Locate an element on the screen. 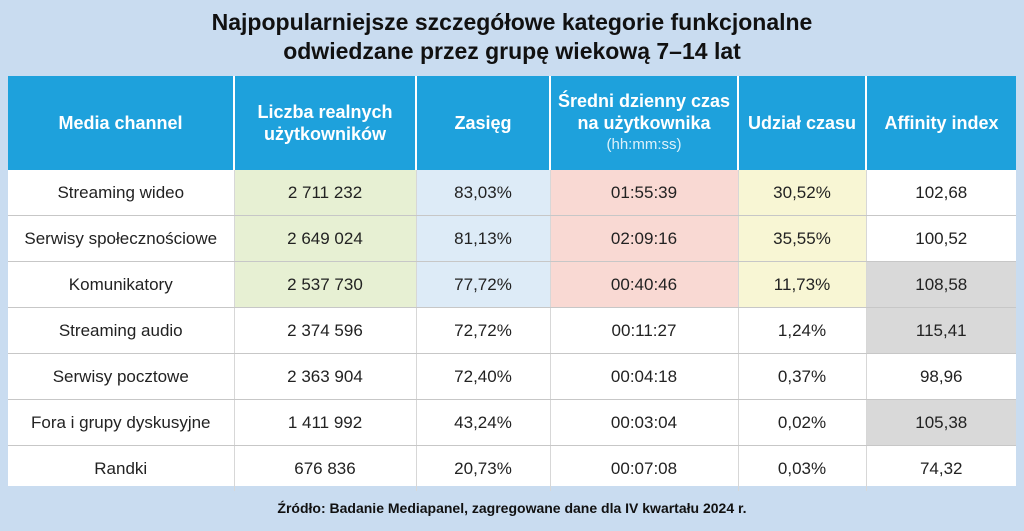 The image size is (1024, 531). cell-reach: 72,40% is located at coordinates (483, 376).